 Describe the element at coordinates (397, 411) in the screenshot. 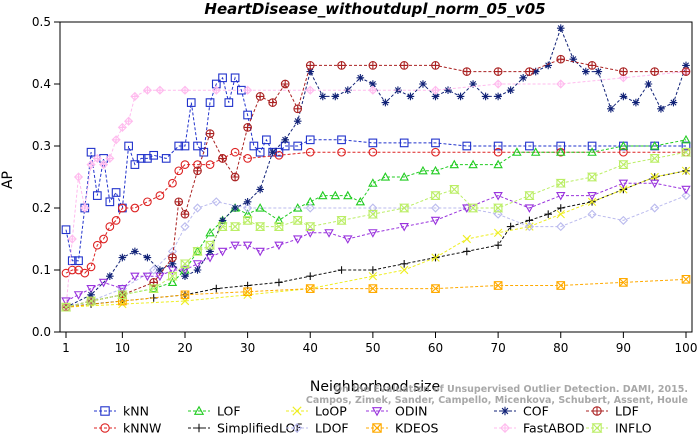

I see `legend-item-odin: ODIN` at that location.